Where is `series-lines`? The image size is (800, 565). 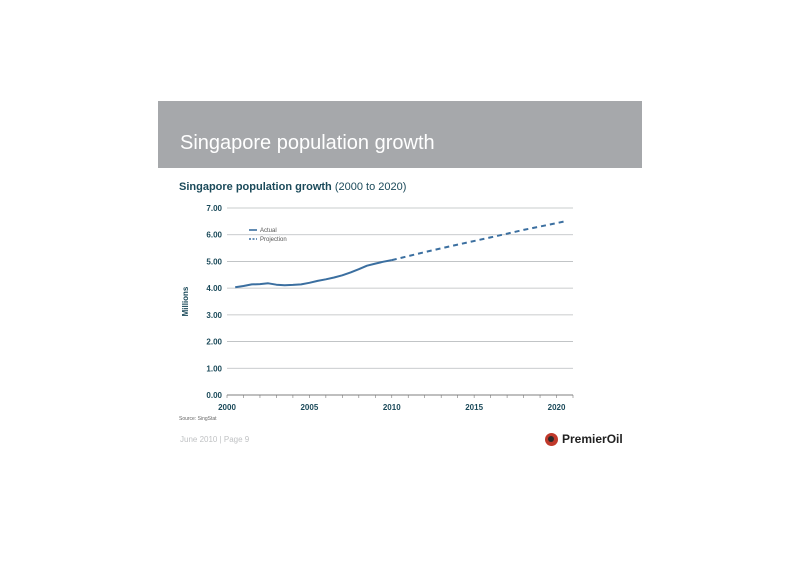 series-lines is located at coordinates (400, 254).